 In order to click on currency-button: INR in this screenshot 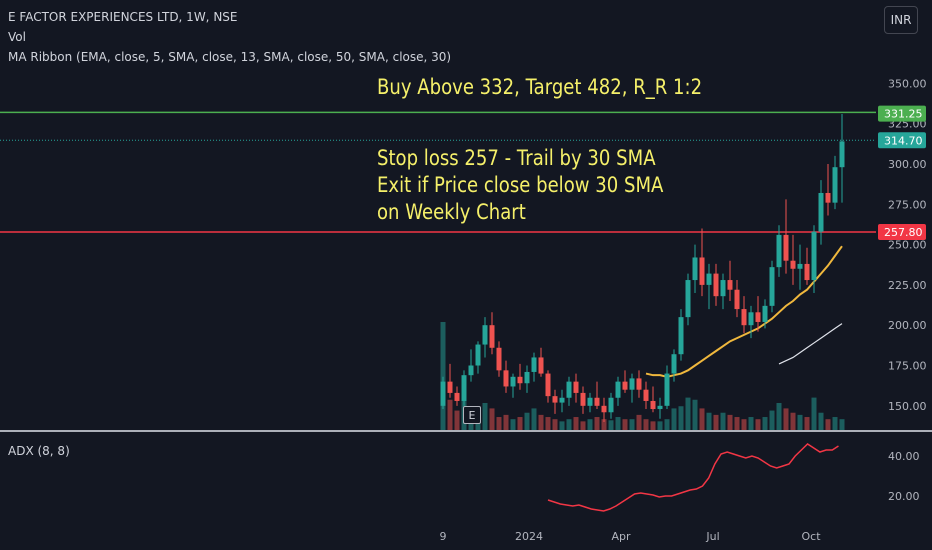, I will do `click(901, 20)`.